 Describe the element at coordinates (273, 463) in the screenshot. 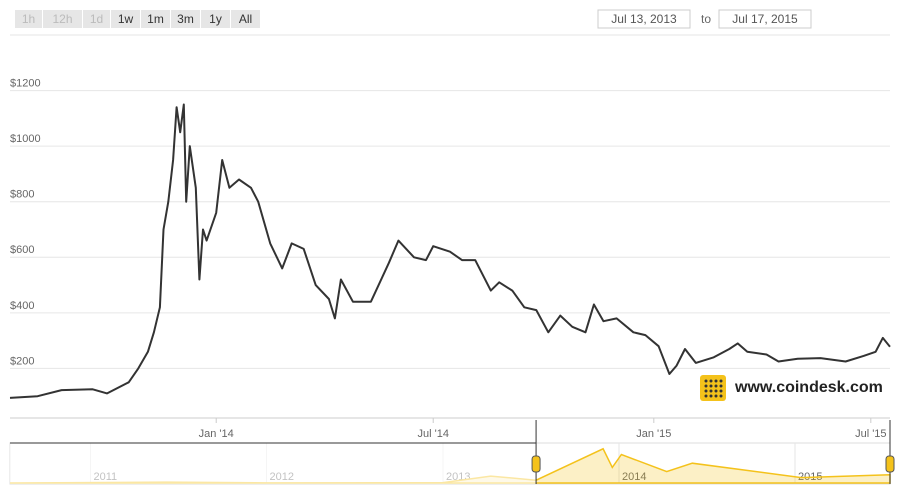

I see `nav-mask-left` at that location.